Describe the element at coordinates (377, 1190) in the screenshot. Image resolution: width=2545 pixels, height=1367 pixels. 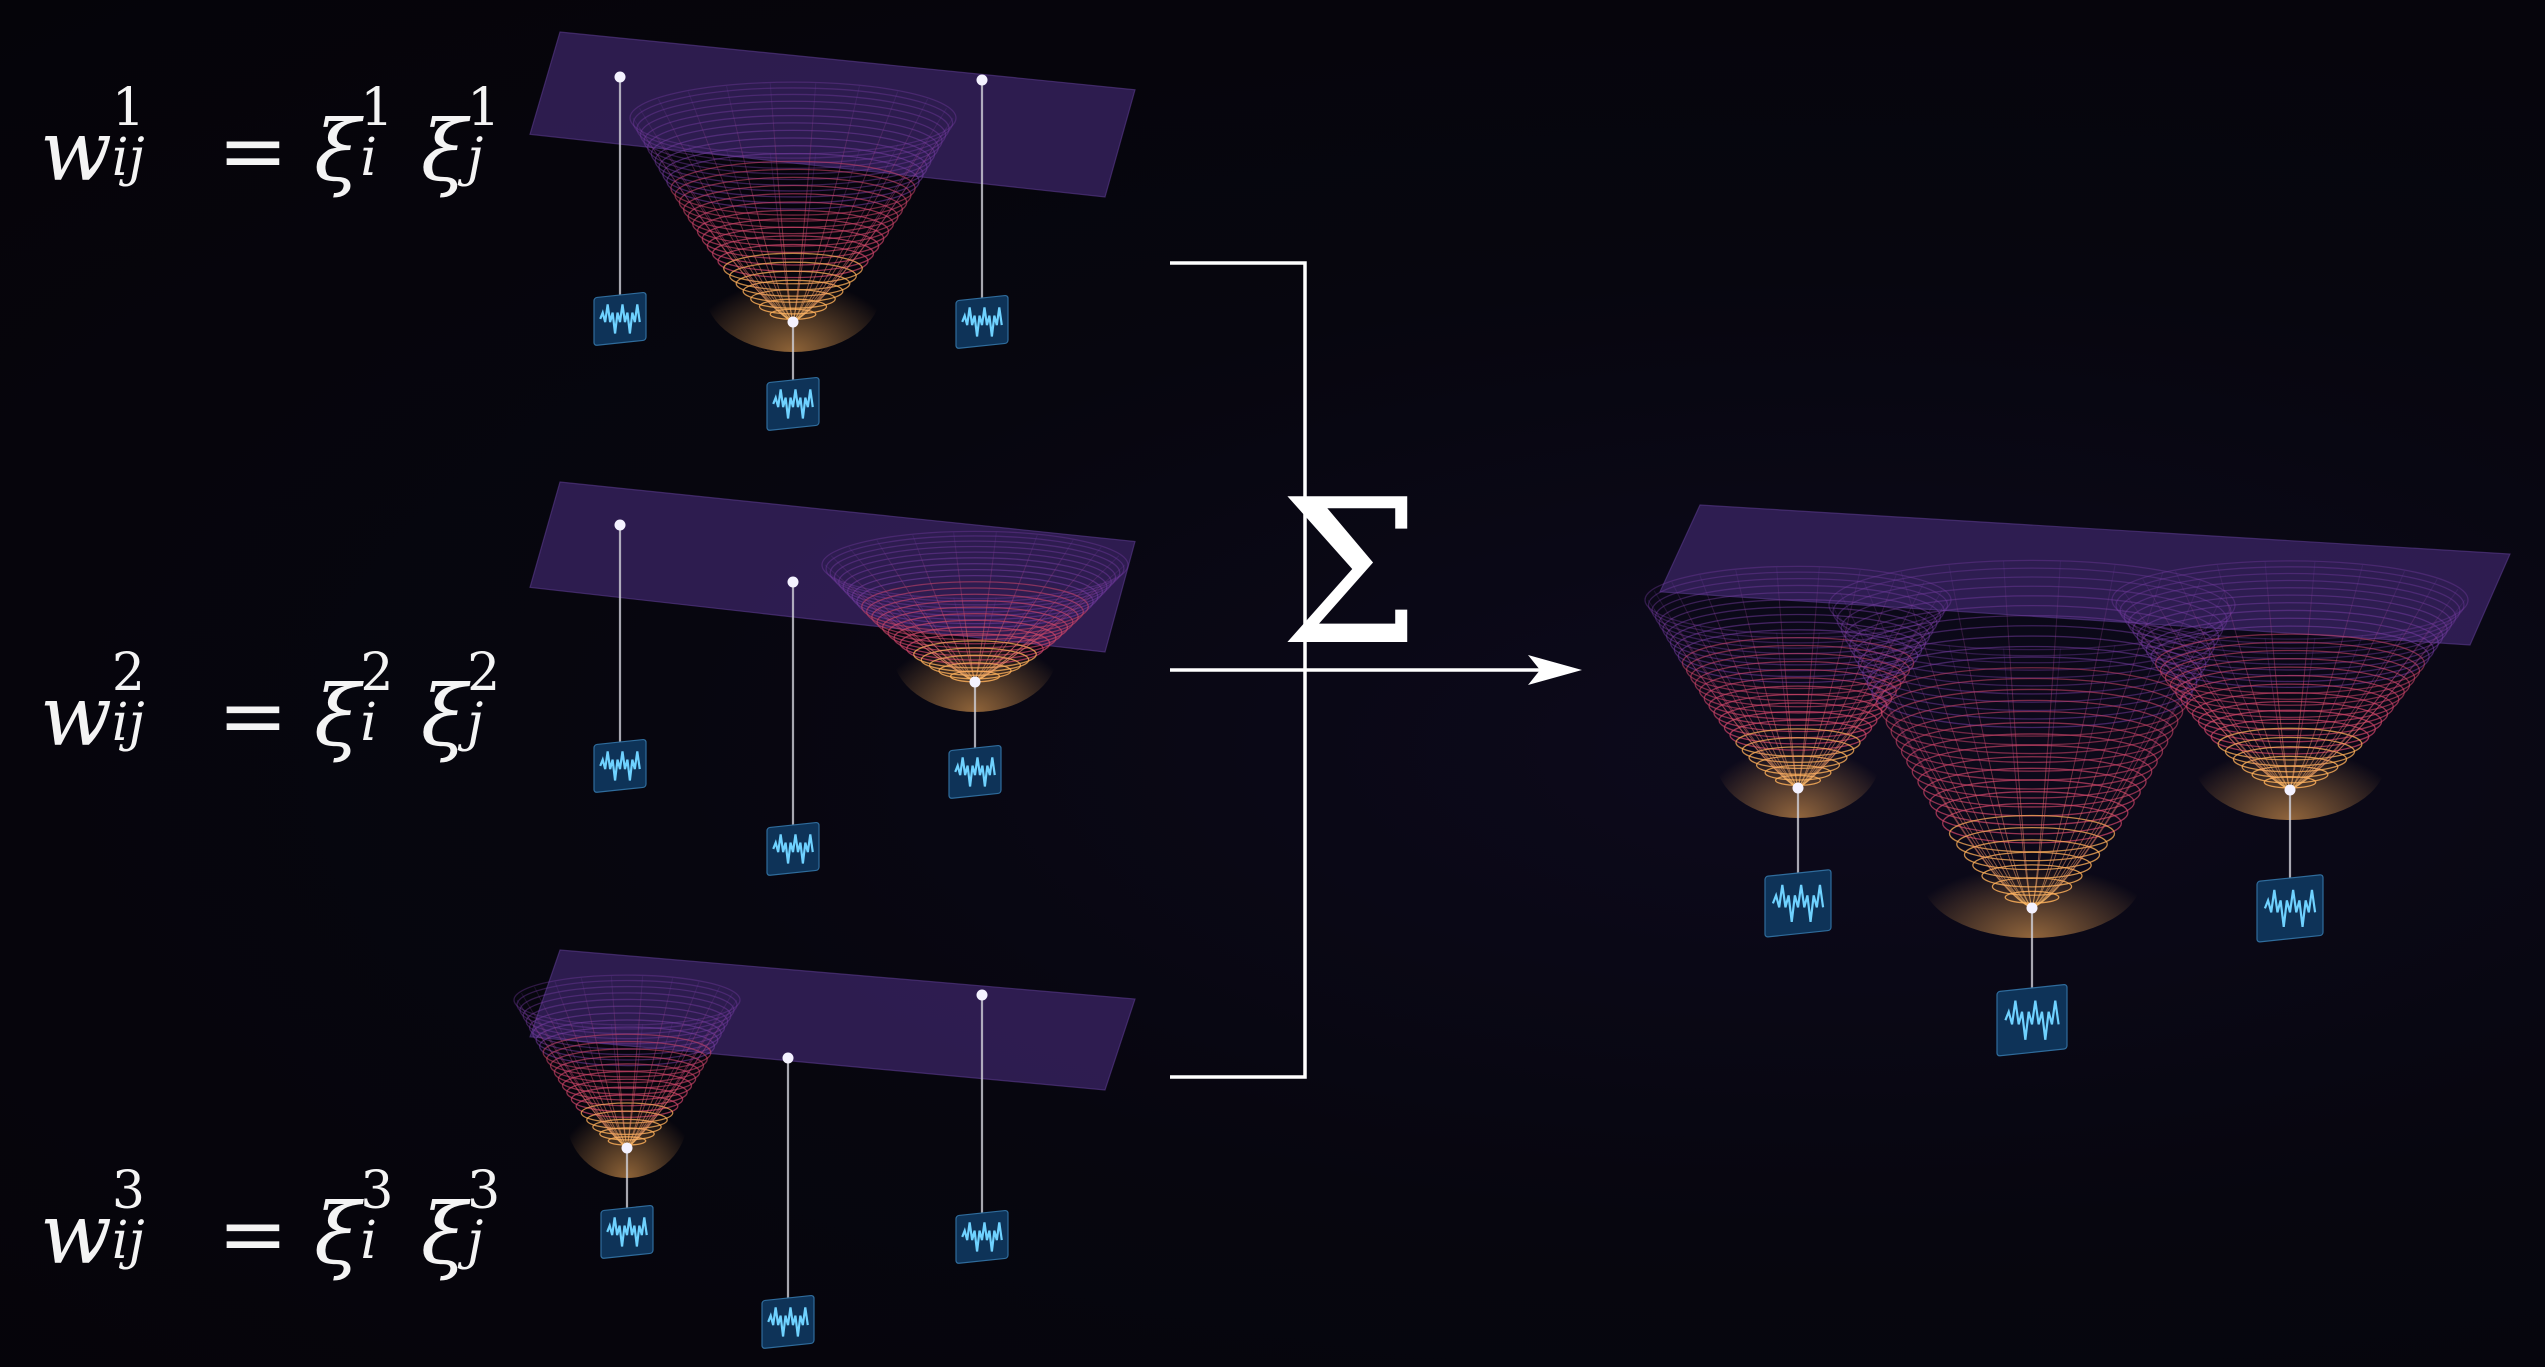
I see `xi-i-superscript: 3` at that location.